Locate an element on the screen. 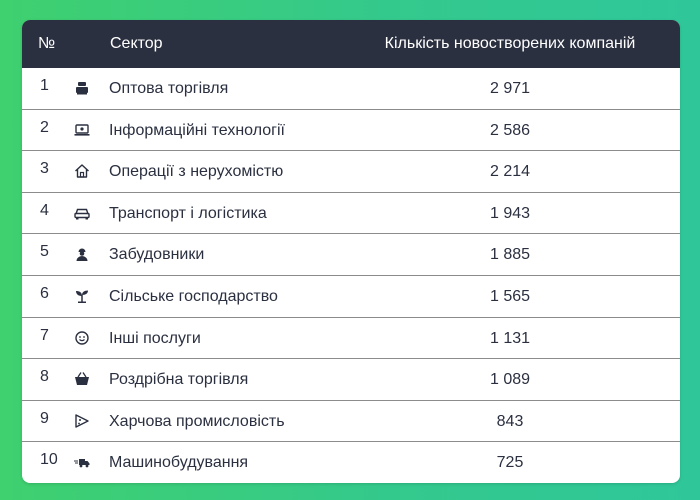 This screenshot has height=500, width=700. row-num: 7 is located at coordinates (44, 335).